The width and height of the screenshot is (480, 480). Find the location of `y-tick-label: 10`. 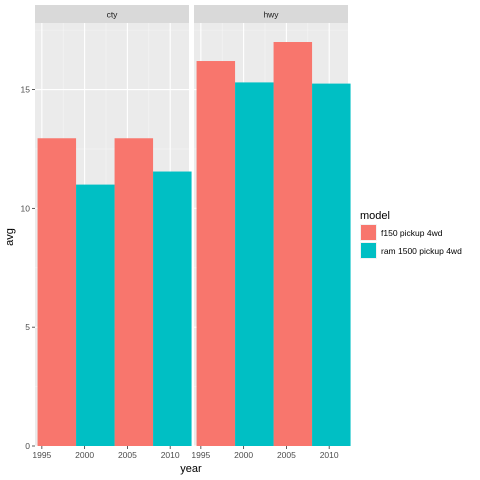

y-tick-label: 10 is located at coordinates (26, 208).